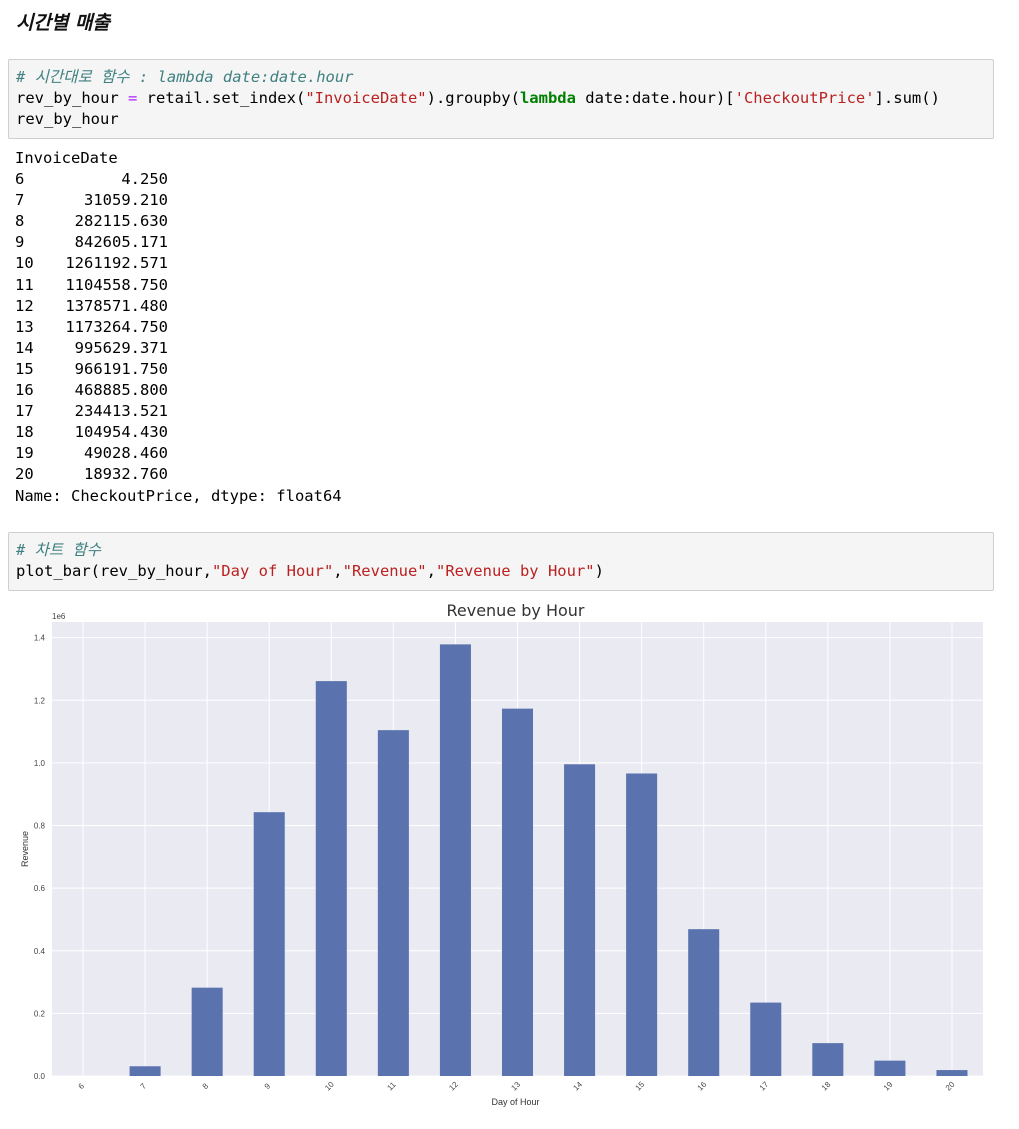 Image resolution: width=1019 pixels, height=1129 pixels. What do you see at coordinates (178, 474) in the screenshot?
I see `output-row: 20 18932.760` at bounding box center [178, 474].